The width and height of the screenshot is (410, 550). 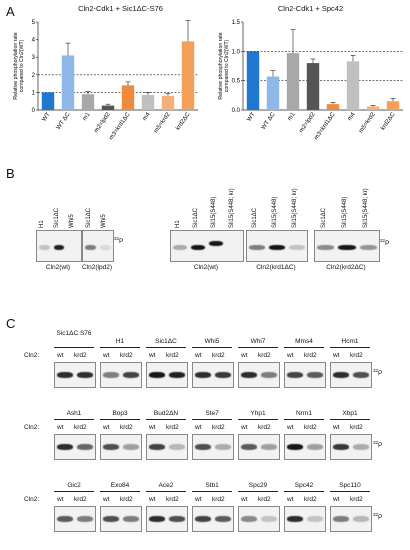 I want to click on panelc-row-label-2: Cln2:, so click(x=32, y=499).